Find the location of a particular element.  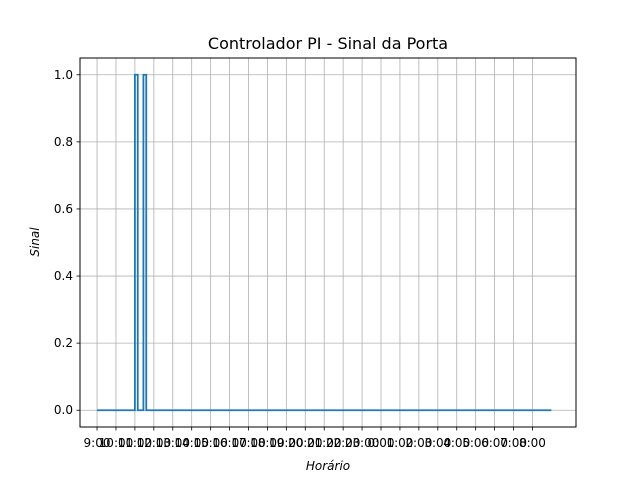

y-tick-label: 1.0 is located at coordinates (63, 75).